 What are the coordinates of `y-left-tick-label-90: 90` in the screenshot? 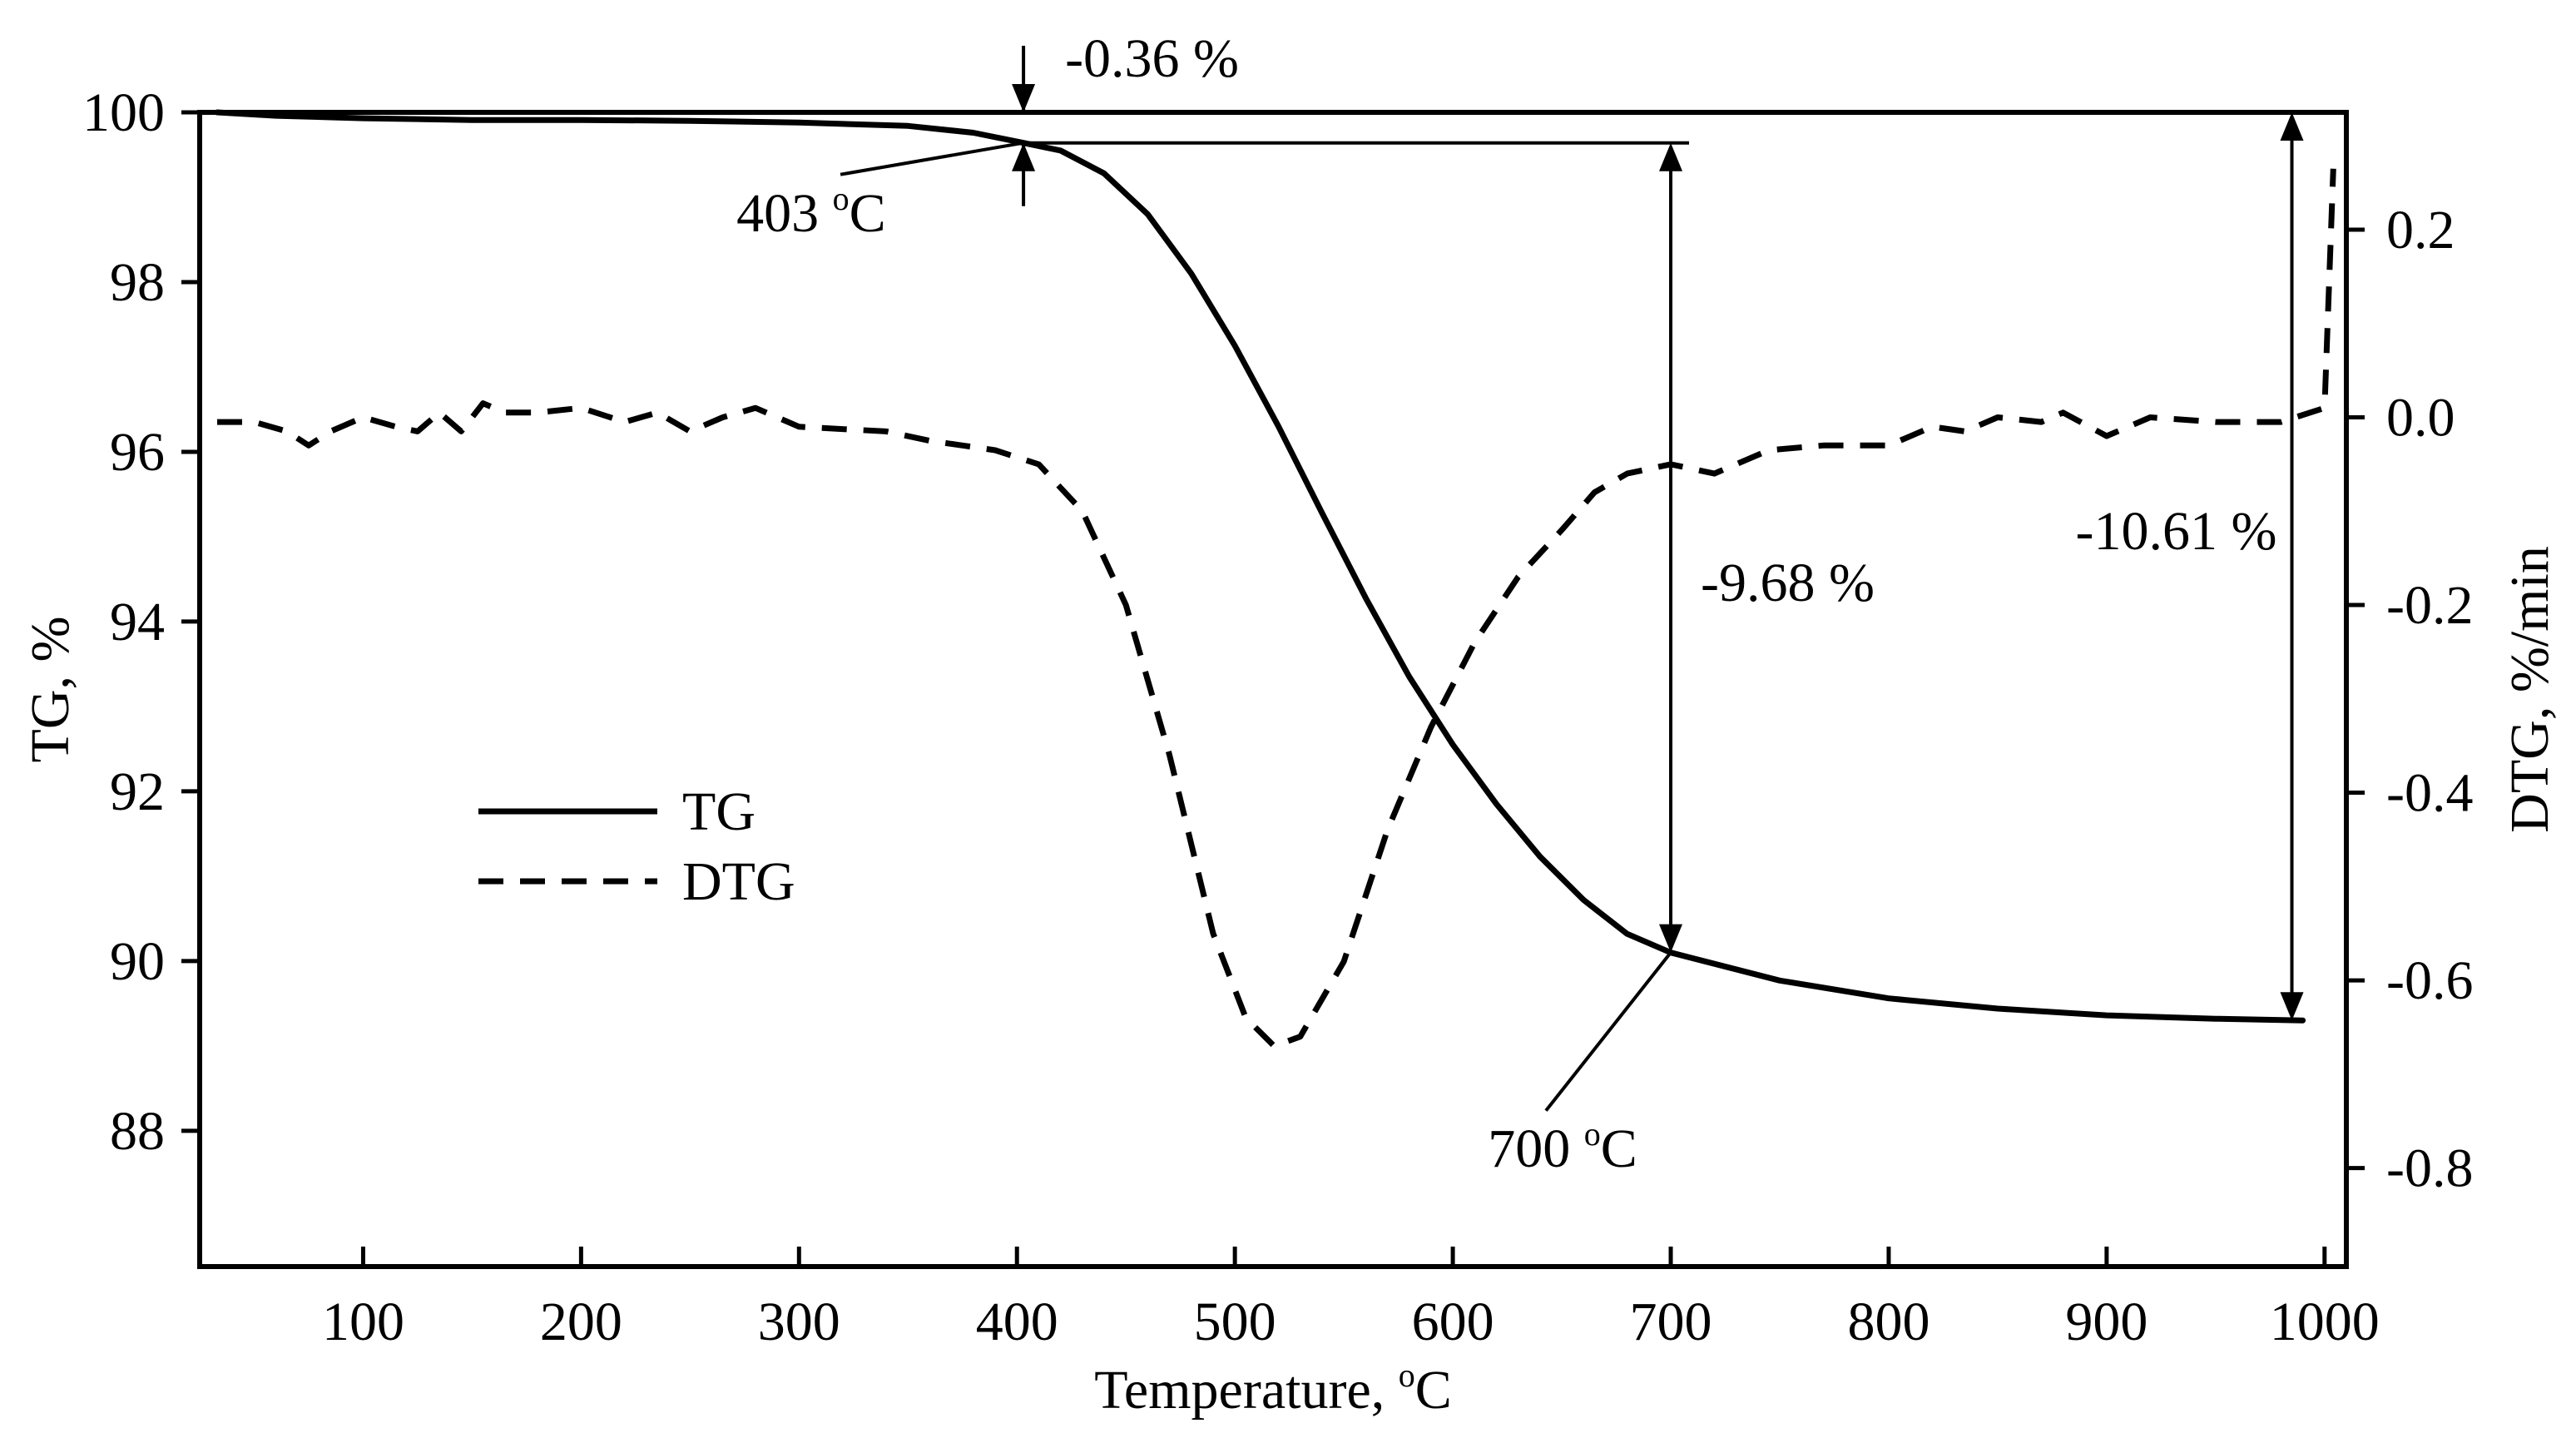 It's located at (137, 961).